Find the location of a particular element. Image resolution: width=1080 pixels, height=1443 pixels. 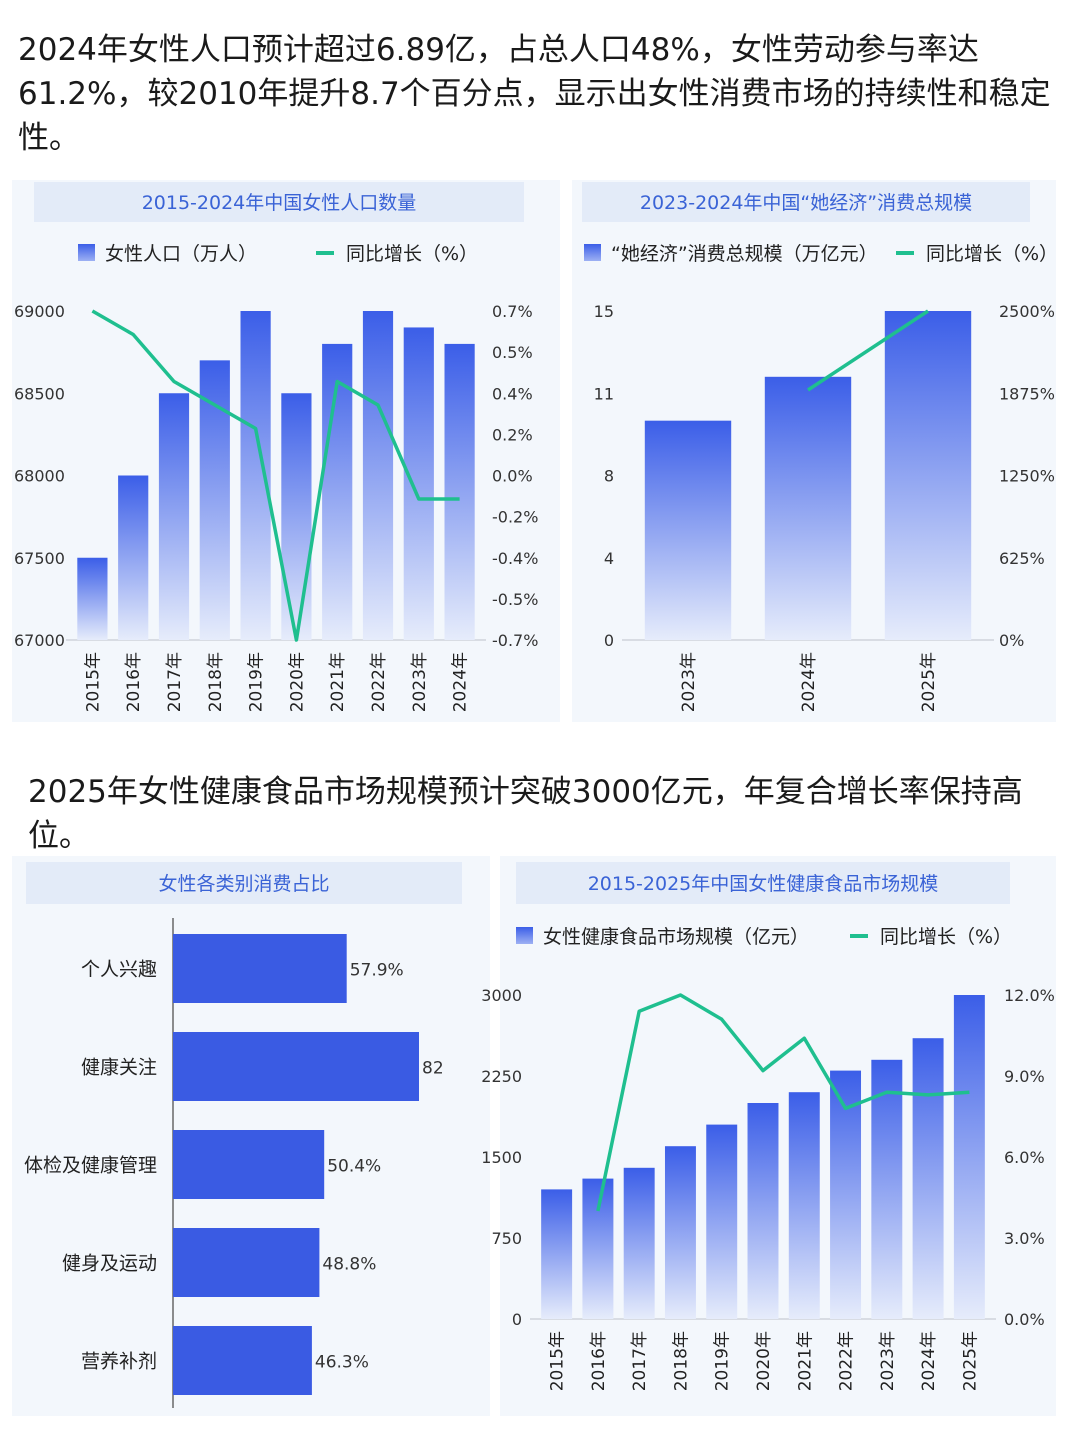

chart3-category-label: 健康关注 is located at coordinates (119, 1068).